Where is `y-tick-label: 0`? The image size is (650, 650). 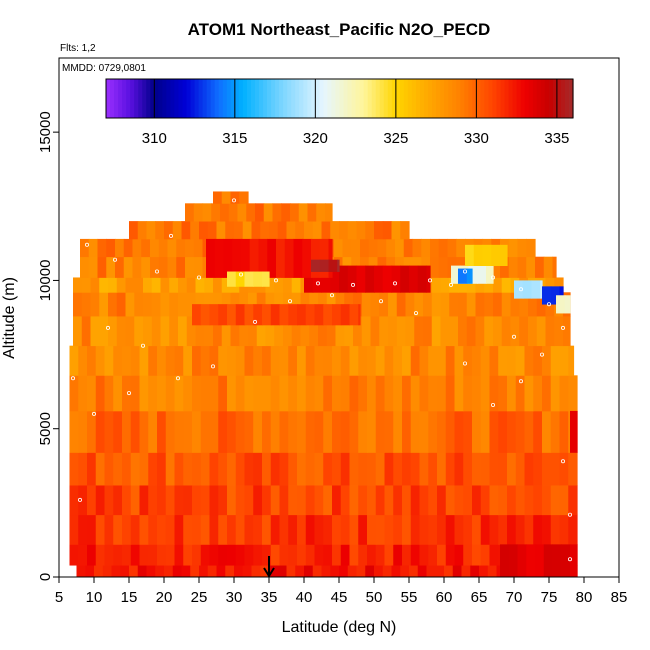
y-tick-label: 0 is located at coordinates (45, 577).